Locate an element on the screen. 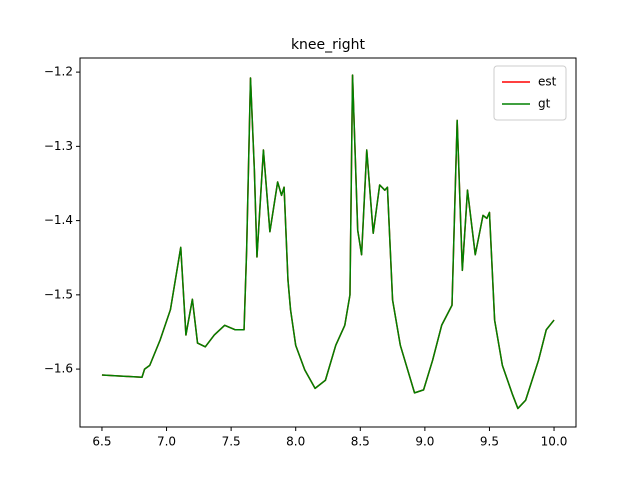 The height and width of the screenshot is (484, 640). y-tick-label: −1.4 is located at coordinates (58, 220).